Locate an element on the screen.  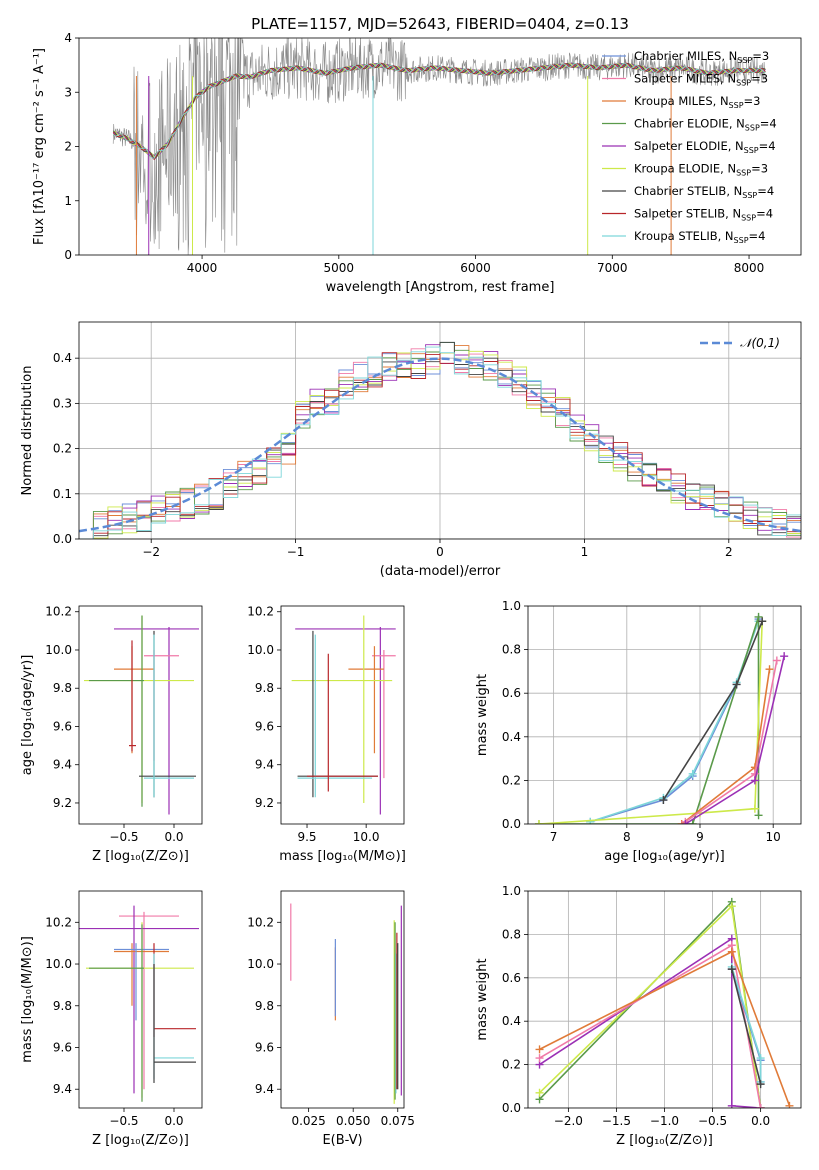
x-tick-label: 4000 is located at coordinates (202, 268).